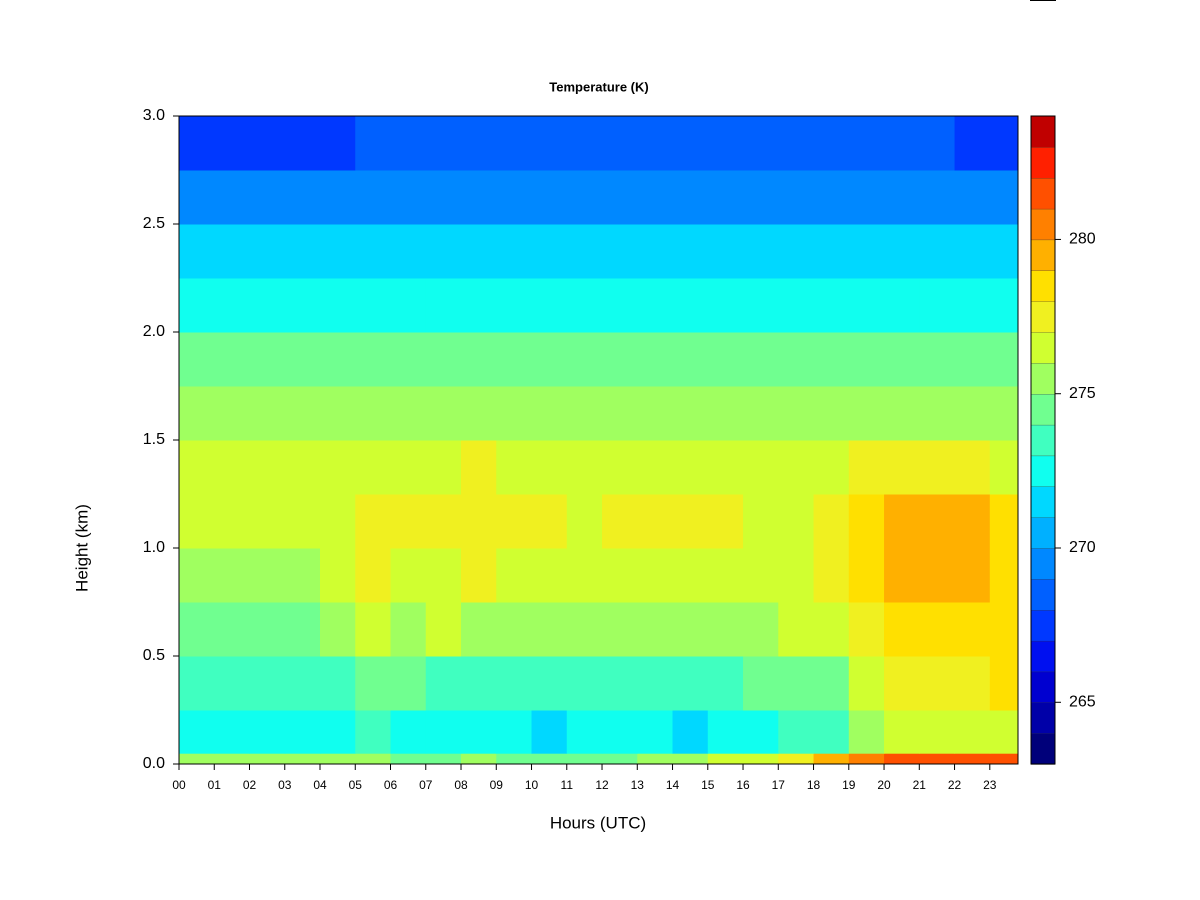 The height and width of the screenshot is (900, 1200). Describe the element at coordinates (990, 785) in the screenshot. I see `x-tick-label: 23` at that location.